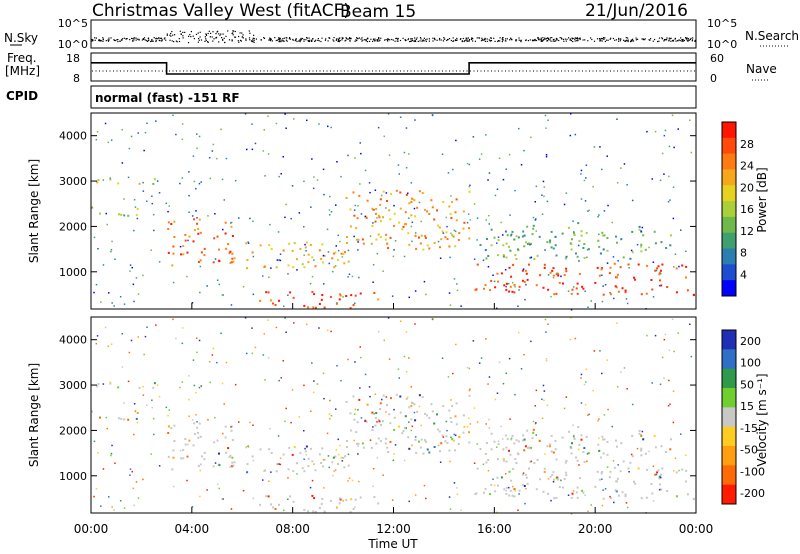 This screenshot has width=800, height=554. I want to click on nsky-strip-frame, so click(393, 34).